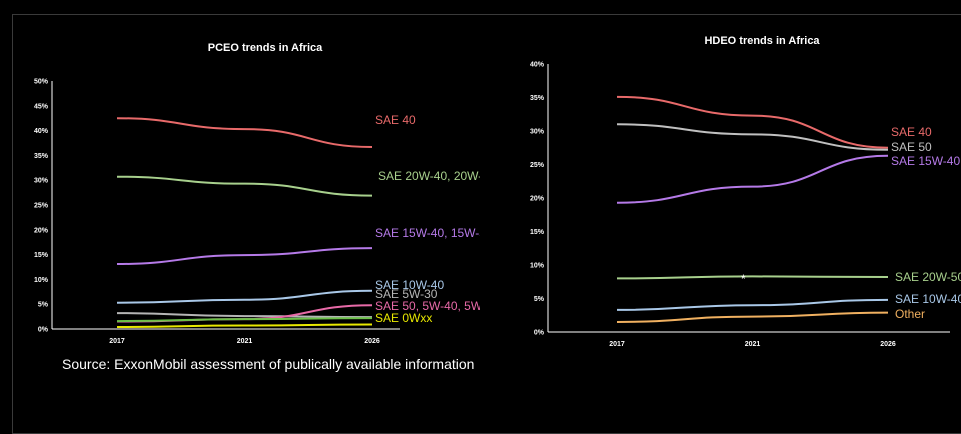  What do you see at coordinates (925, 161) in the screenshot?
I see `series-label: SAE 15W-40` at bounding box center [925, 161].